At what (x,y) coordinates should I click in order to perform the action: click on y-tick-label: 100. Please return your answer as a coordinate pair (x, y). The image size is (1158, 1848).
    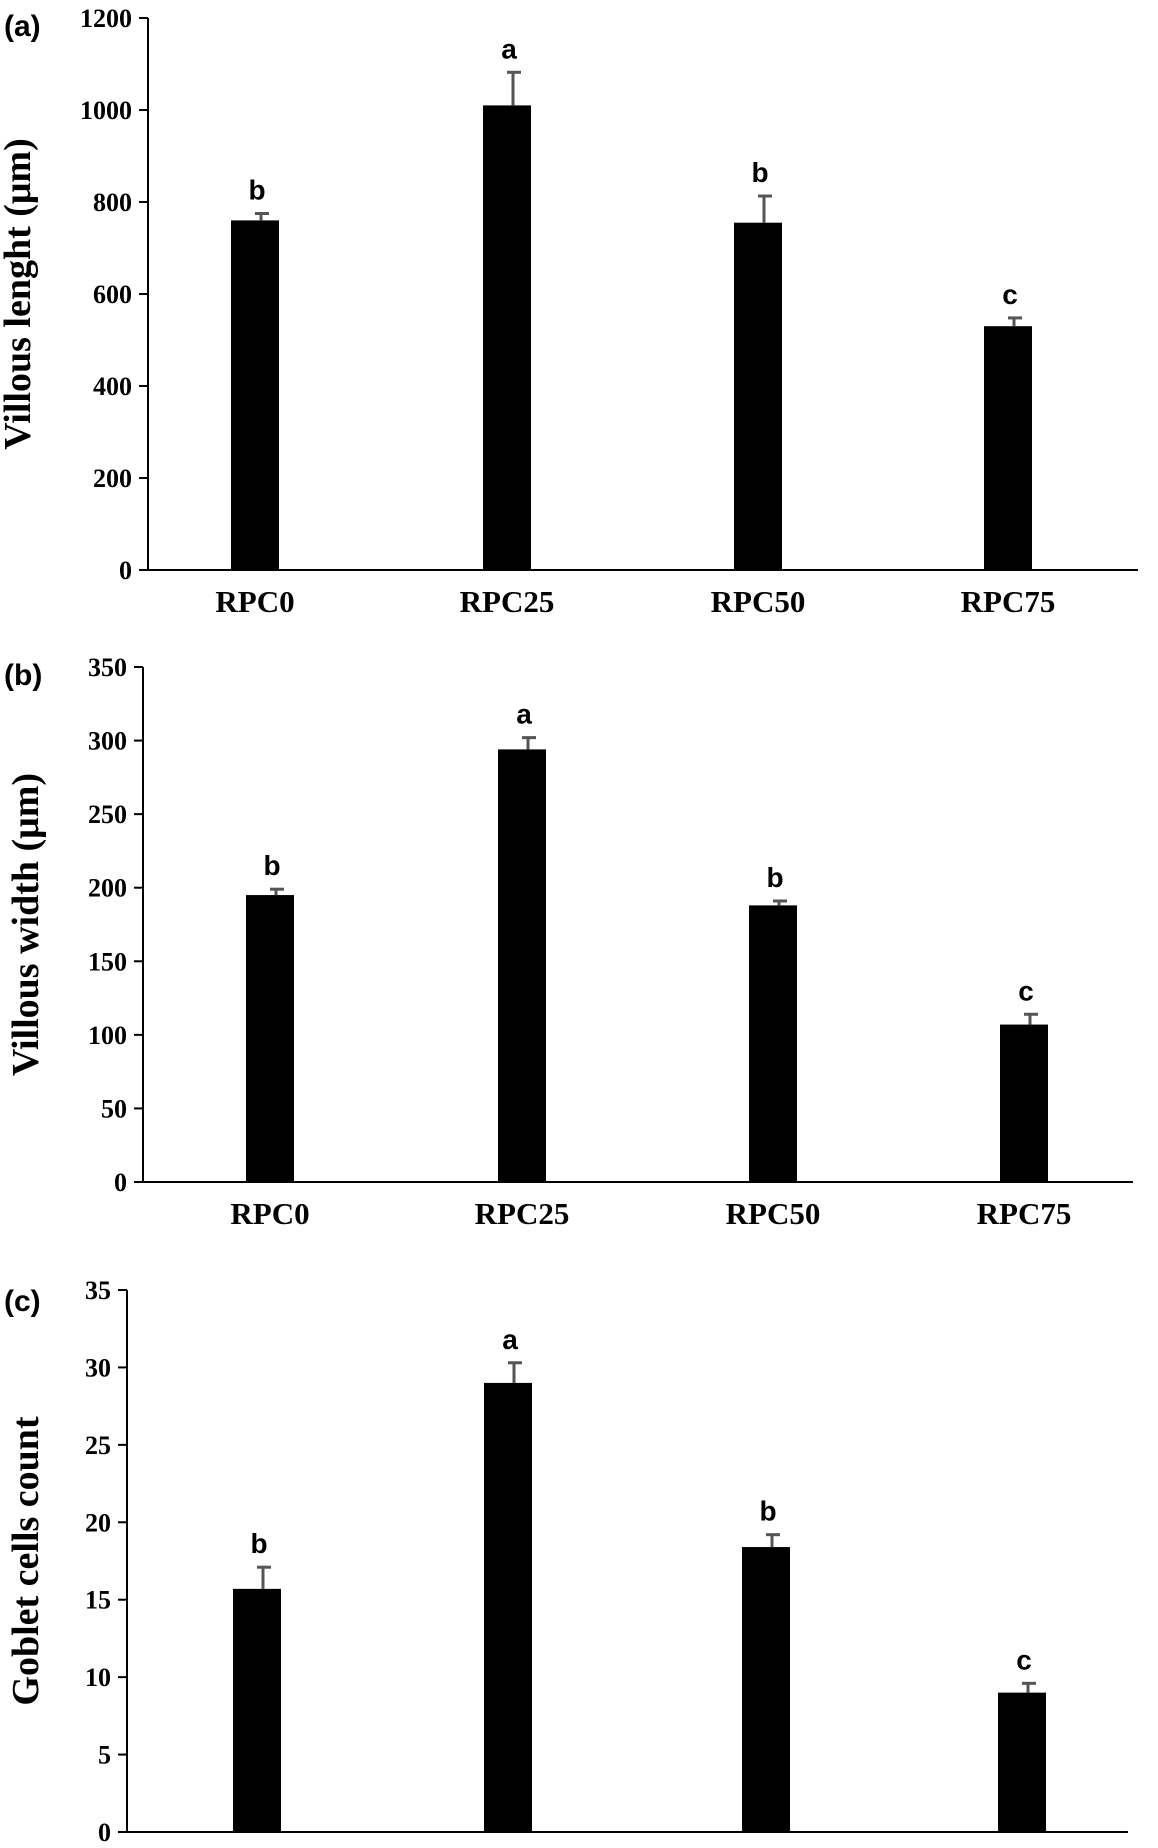
    Looking at the image, I should click on (107, 1035).